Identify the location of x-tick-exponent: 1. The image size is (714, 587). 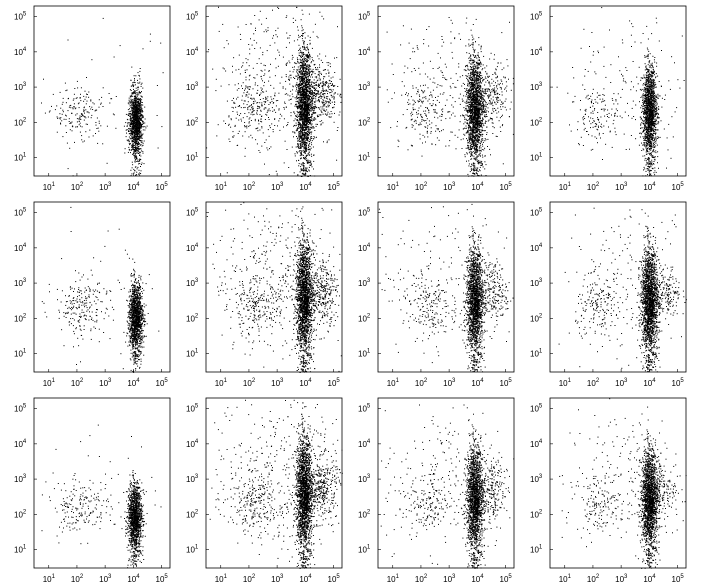
(54, 185).